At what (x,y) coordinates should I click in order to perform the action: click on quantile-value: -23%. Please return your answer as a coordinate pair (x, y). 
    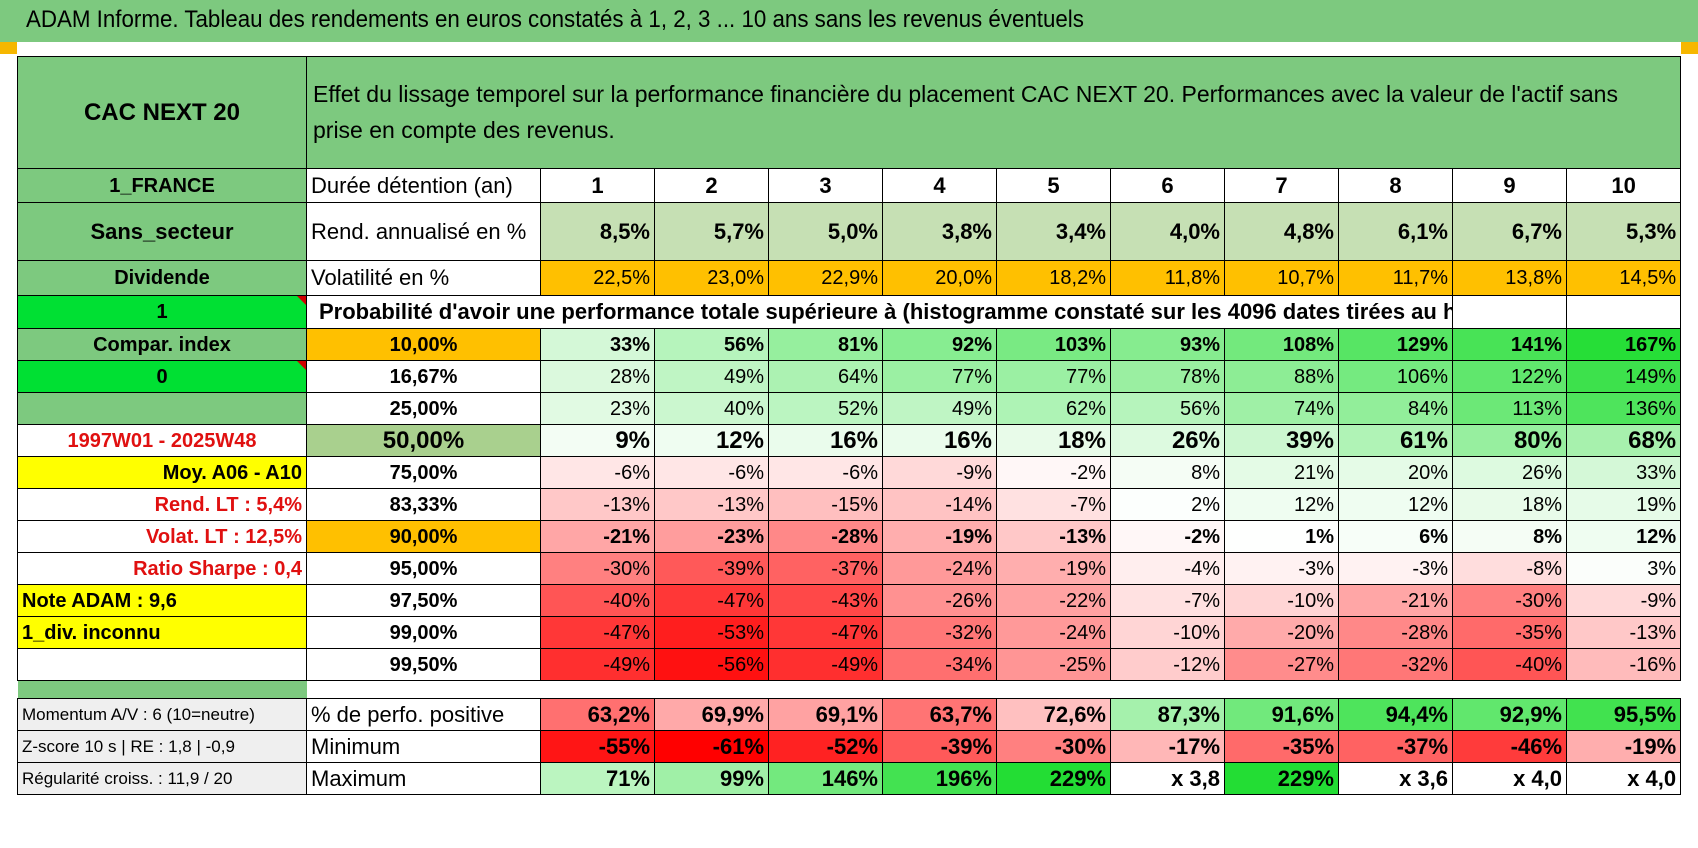
    Looking at the image, I should click on (711, 536).